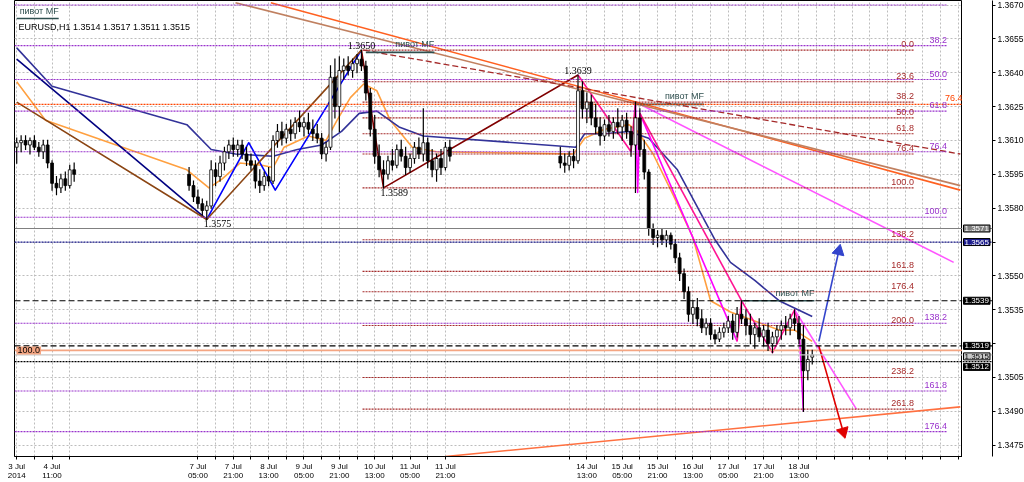  Describe the element at coordinates (1010, 445) in the screenshot. I see `y-tick-label: 1.3475` at that location.